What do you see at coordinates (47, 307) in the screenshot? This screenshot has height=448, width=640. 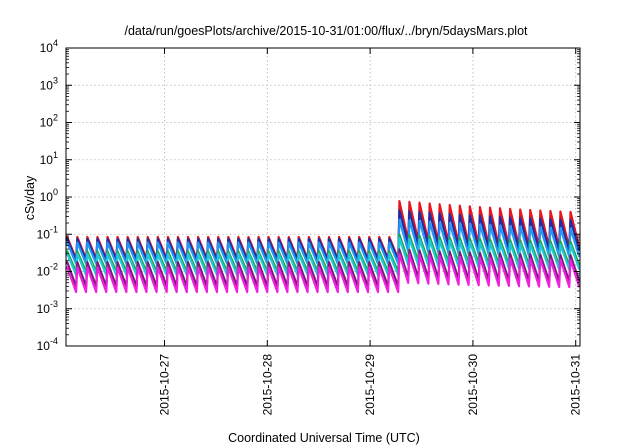 I see `y-tick-label: 10⁻³` at bounding box center [47, 307].